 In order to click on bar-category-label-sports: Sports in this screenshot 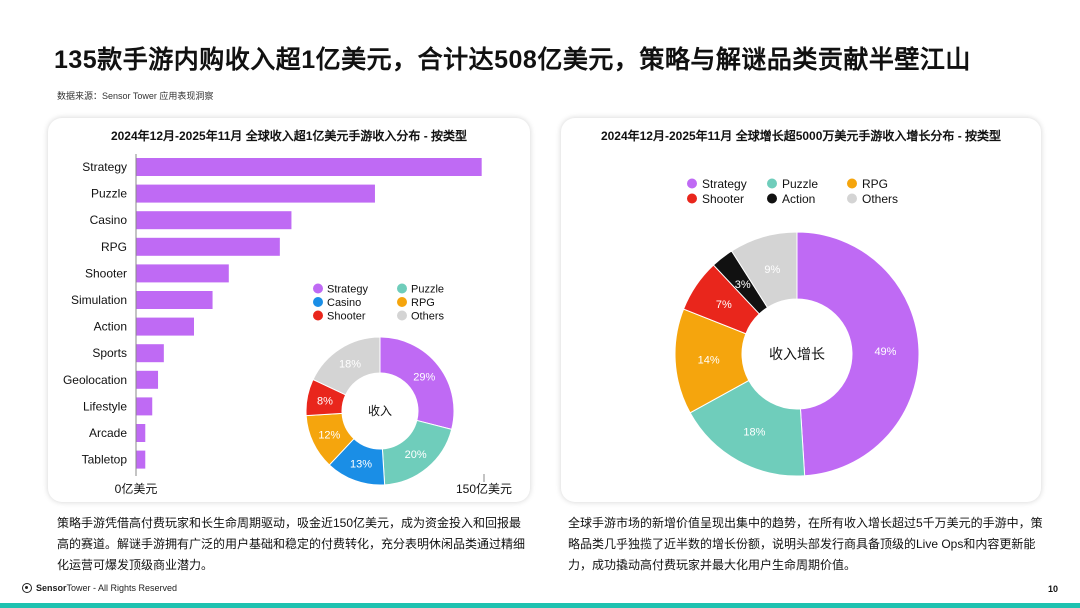, I will do `click(109, 353)`.